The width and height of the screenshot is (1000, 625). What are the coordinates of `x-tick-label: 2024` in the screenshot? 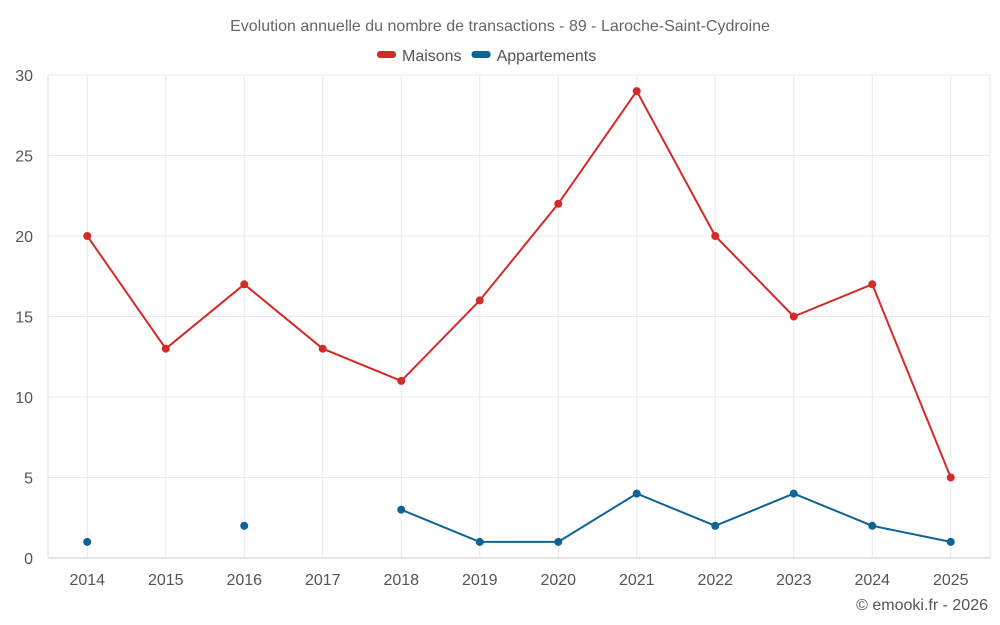 It's located at (872, 580).